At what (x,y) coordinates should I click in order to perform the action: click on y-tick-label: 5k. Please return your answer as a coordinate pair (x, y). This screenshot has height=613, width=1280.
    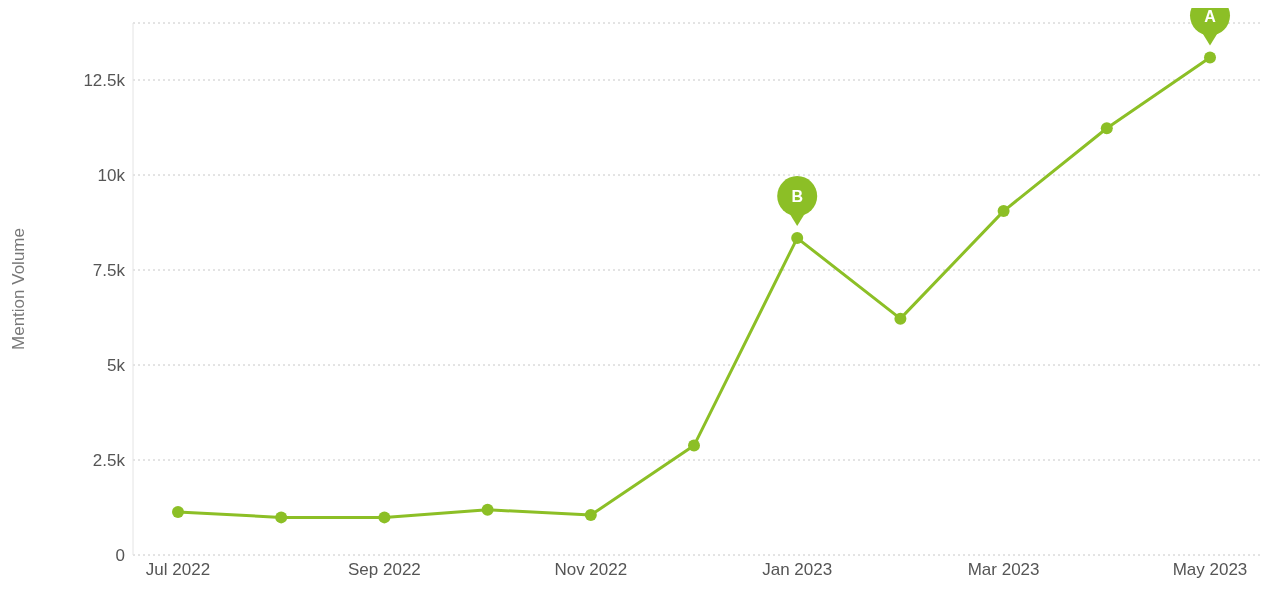
    Looking at the image, I should click on (116, 366).